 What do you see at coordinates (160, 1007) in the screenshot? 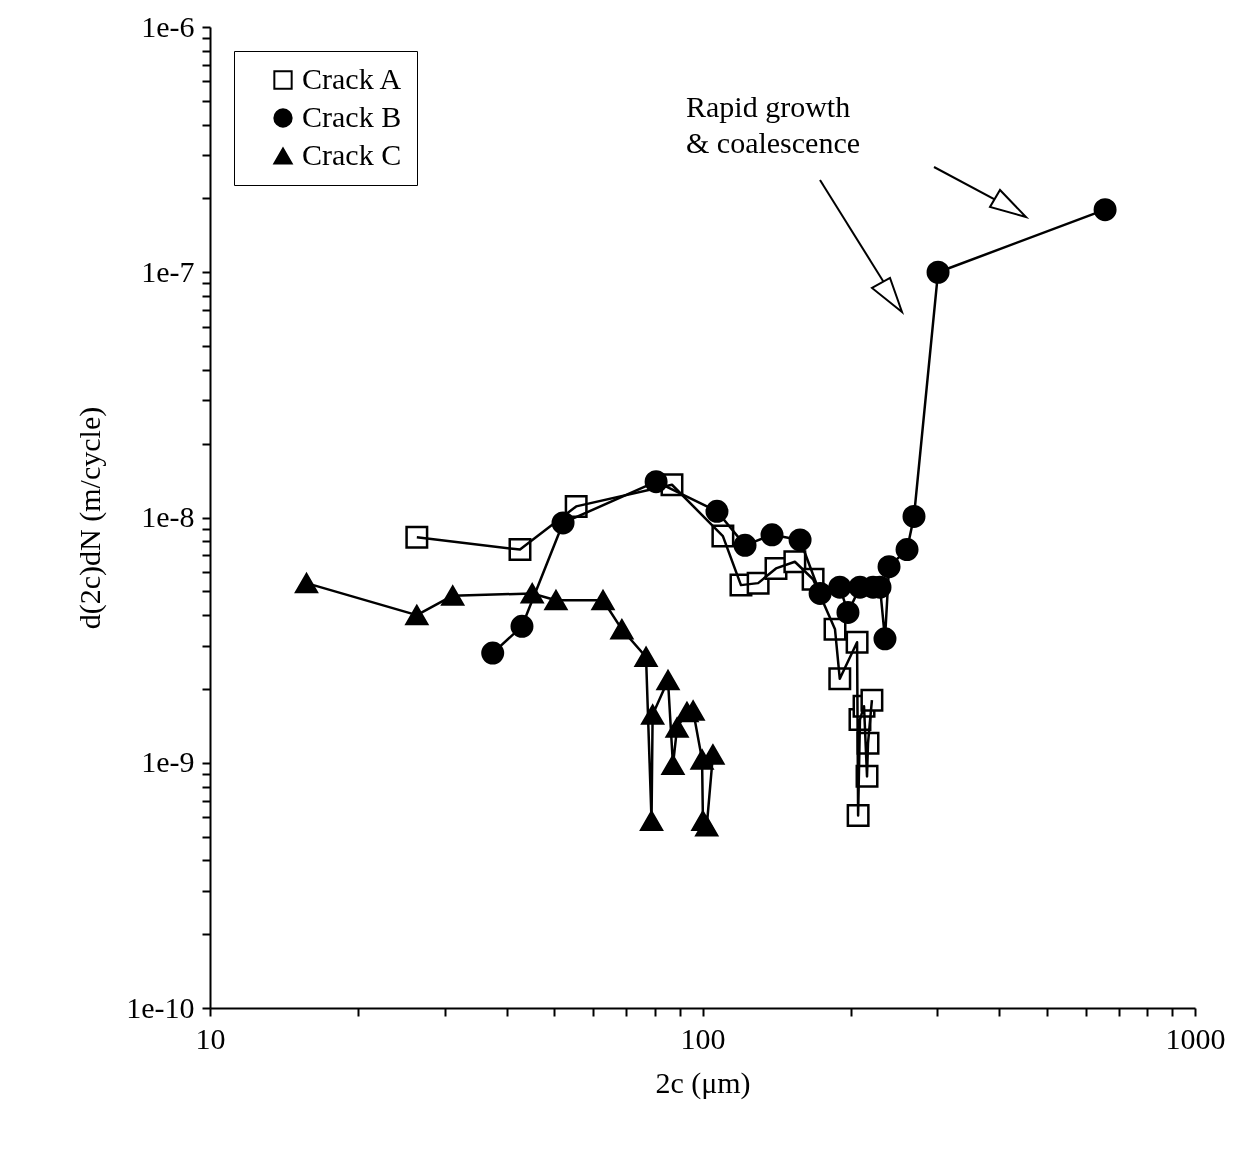
I see `y-tick-label: 1e-10` at bounding box center [160, 1007].